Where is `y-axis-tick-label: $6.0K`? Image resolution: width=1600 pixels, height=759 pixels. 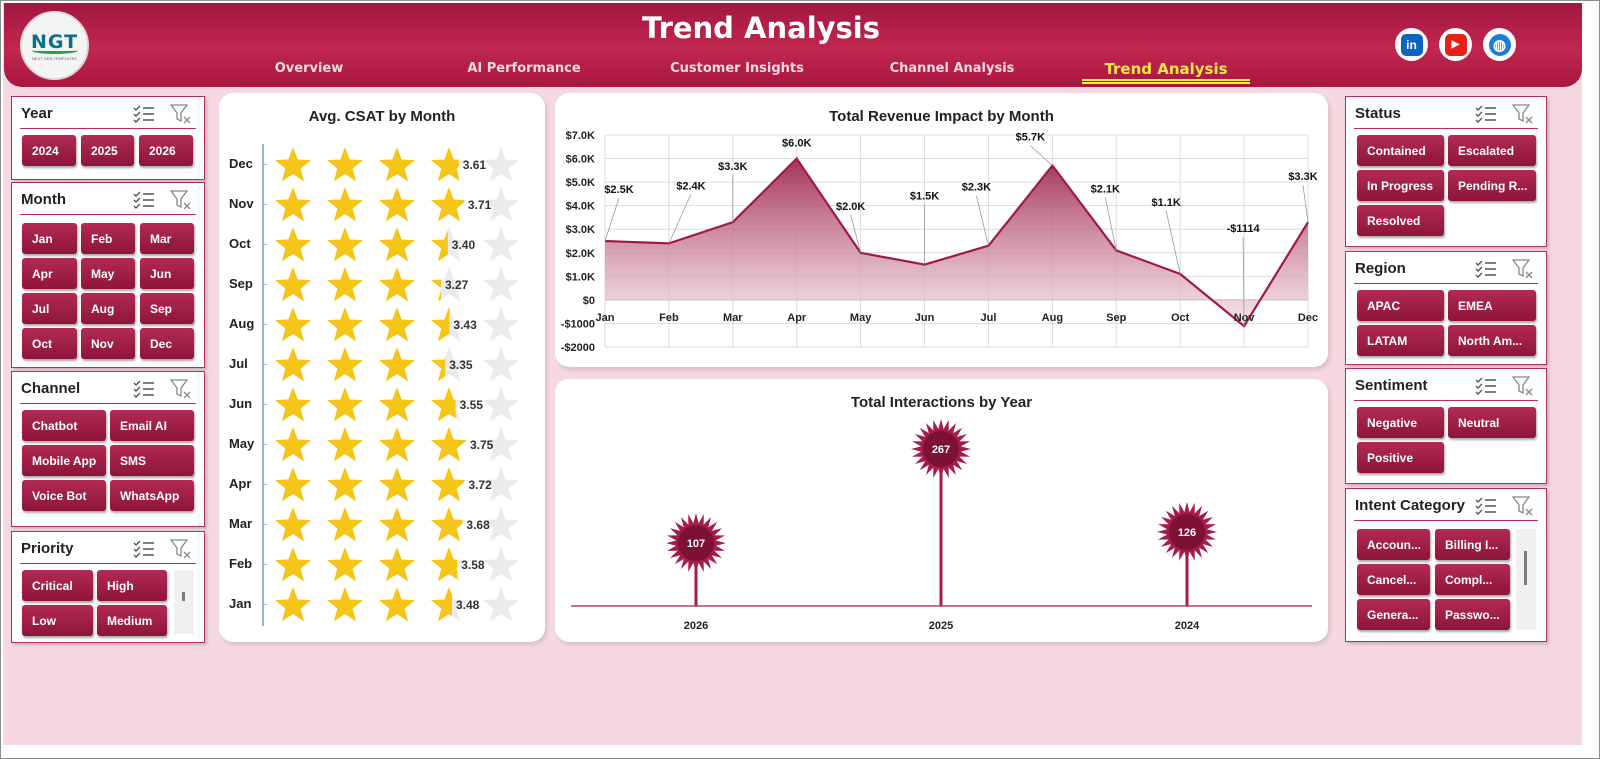 y-axis-tick-label: $6.0K is located at coordinates (580, 160).